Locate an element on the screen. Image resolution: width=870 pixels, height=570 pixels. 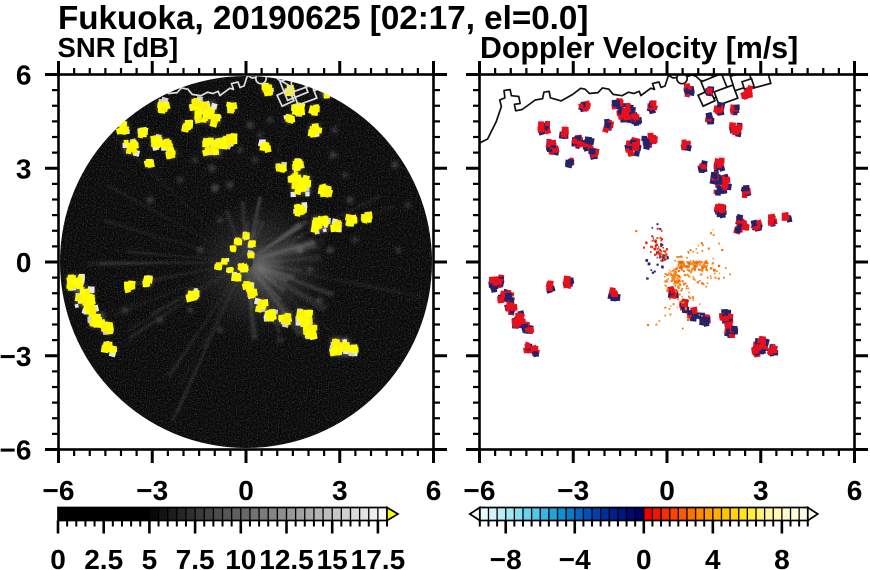
svg-text: 2.5 is located at coordinates (103, 557).